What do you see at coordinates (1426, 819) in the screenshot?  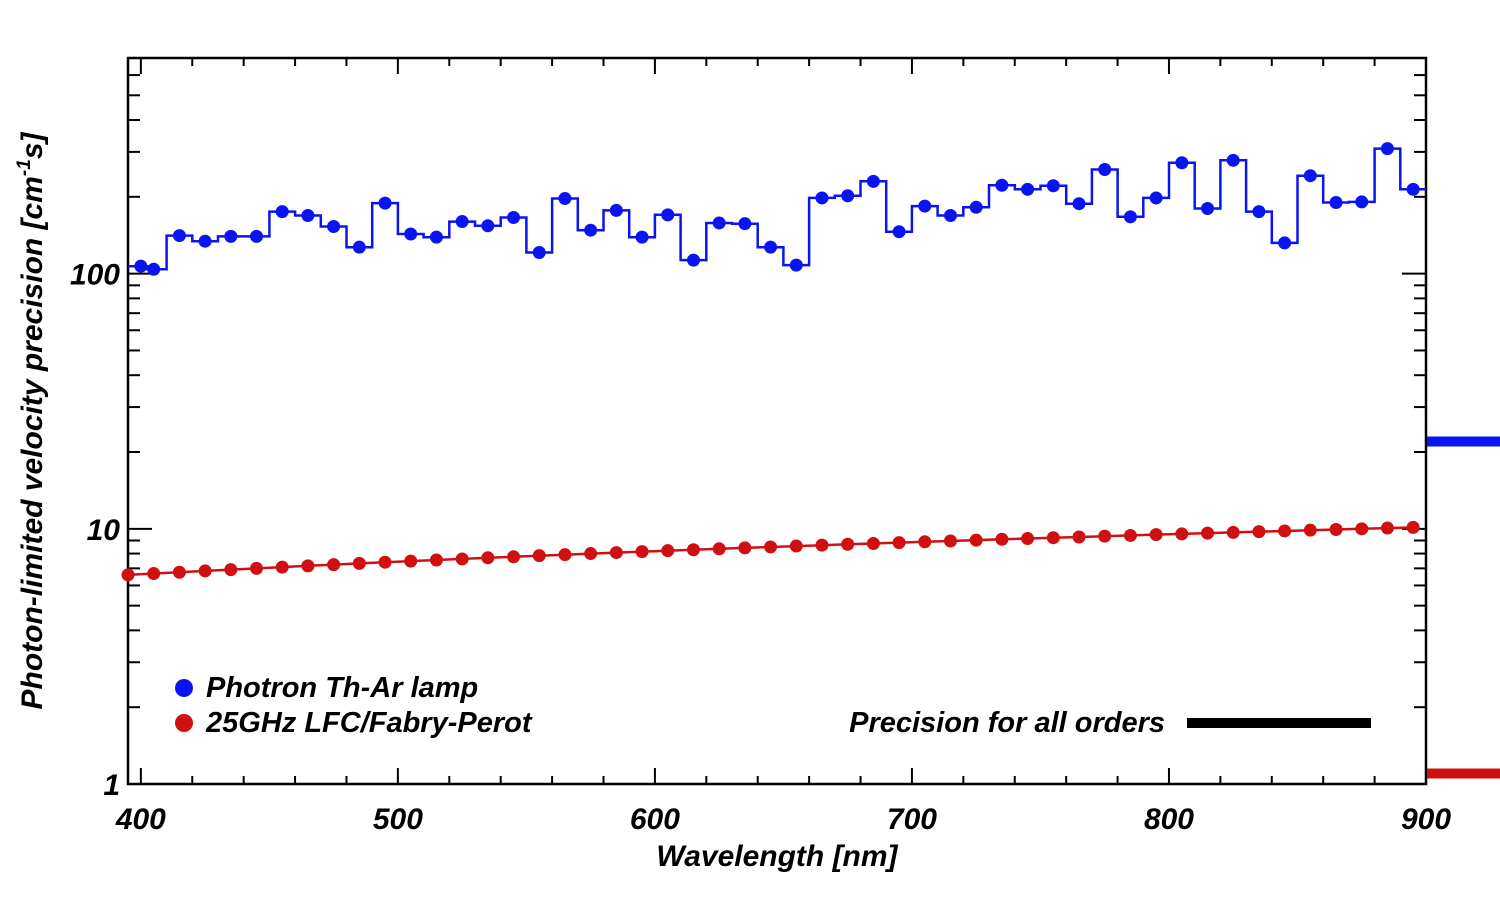 I see `x-tick-label: 900` at bounding box center [1426, 819].